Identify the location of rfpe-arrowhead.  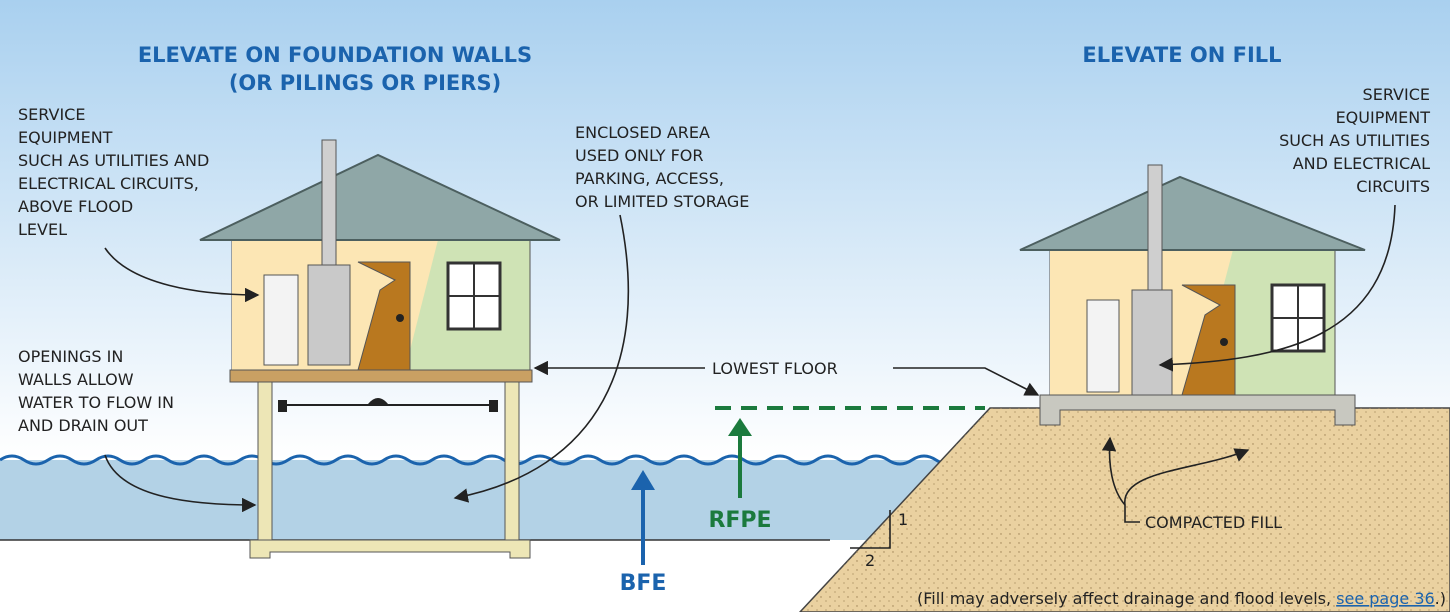
(740, 427).